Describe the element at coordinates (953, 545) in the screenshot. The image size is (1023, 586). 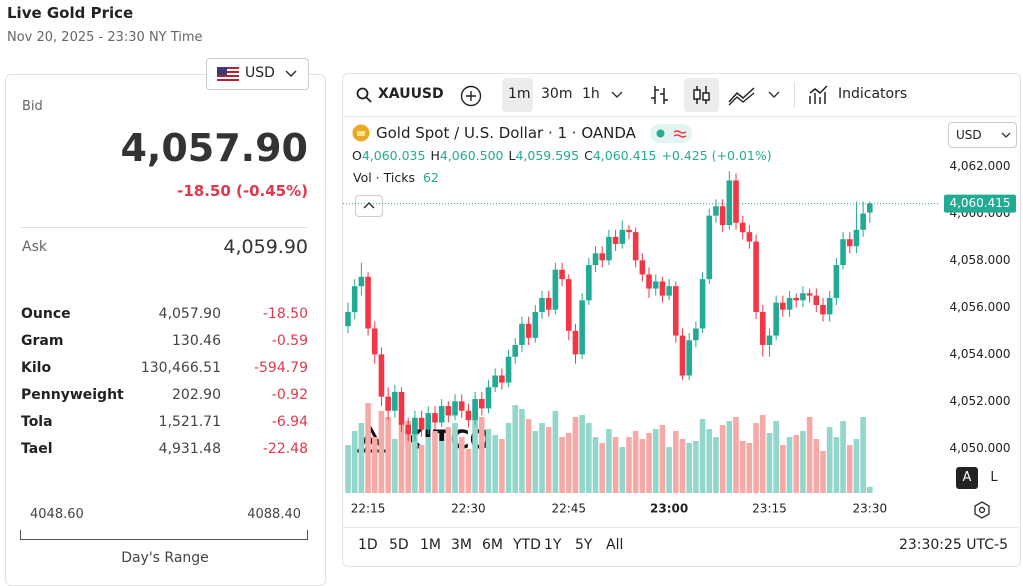
I see `clock: 23:30:25 UTC-5` at that location.